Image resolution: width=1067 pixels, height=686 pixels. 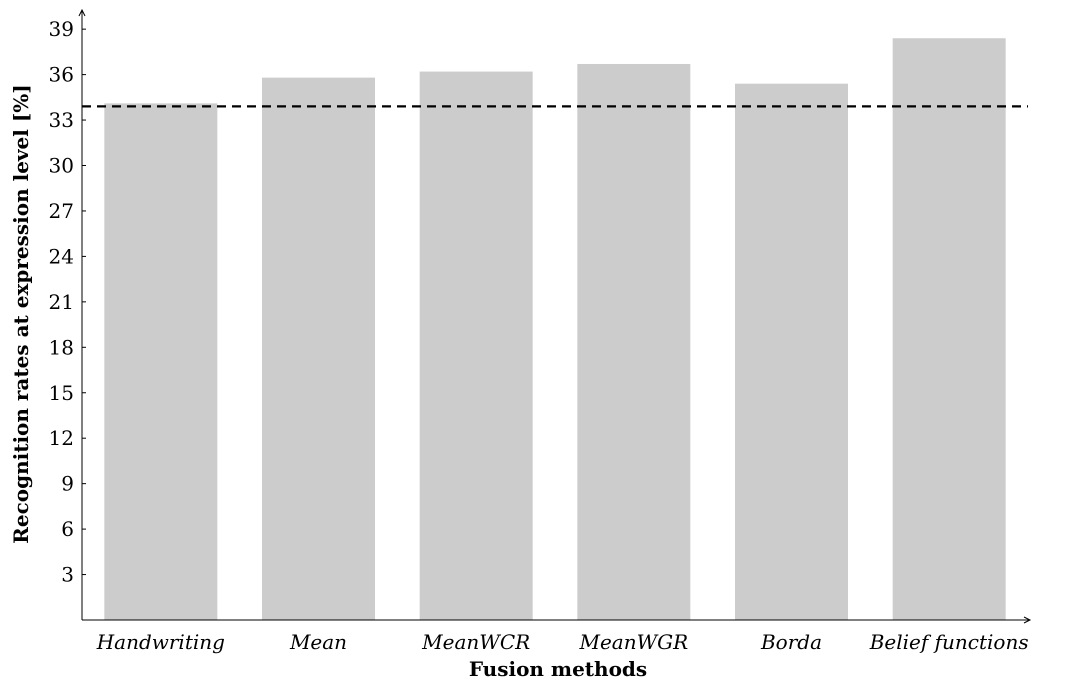 I want to click on y-tick-label: 36, so click(x=61, y=75).